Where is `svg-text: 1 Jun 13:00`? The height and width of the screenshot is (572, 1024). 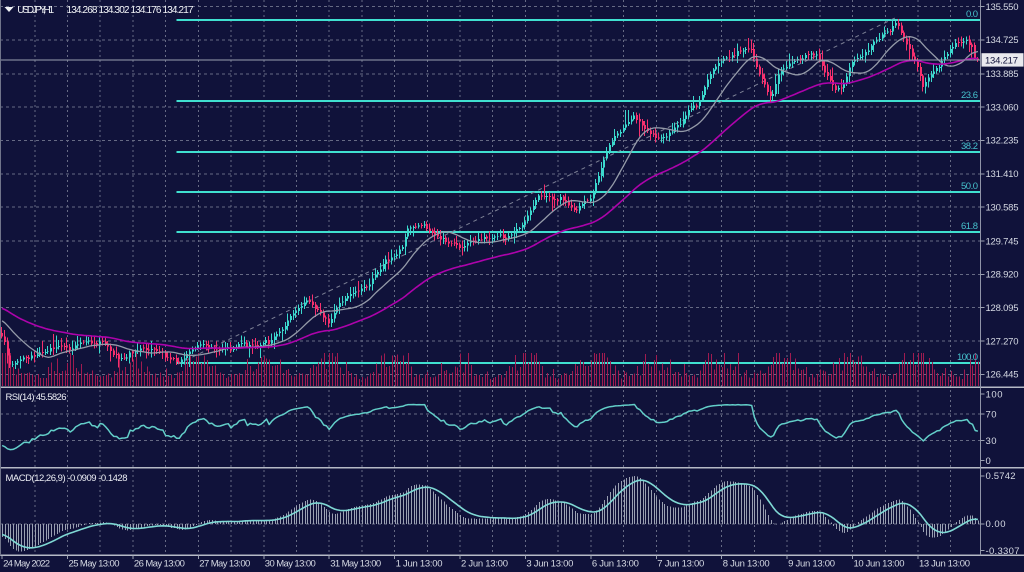 svg-text: 1 Jun 13:00 is located at coordinates (419, 564).